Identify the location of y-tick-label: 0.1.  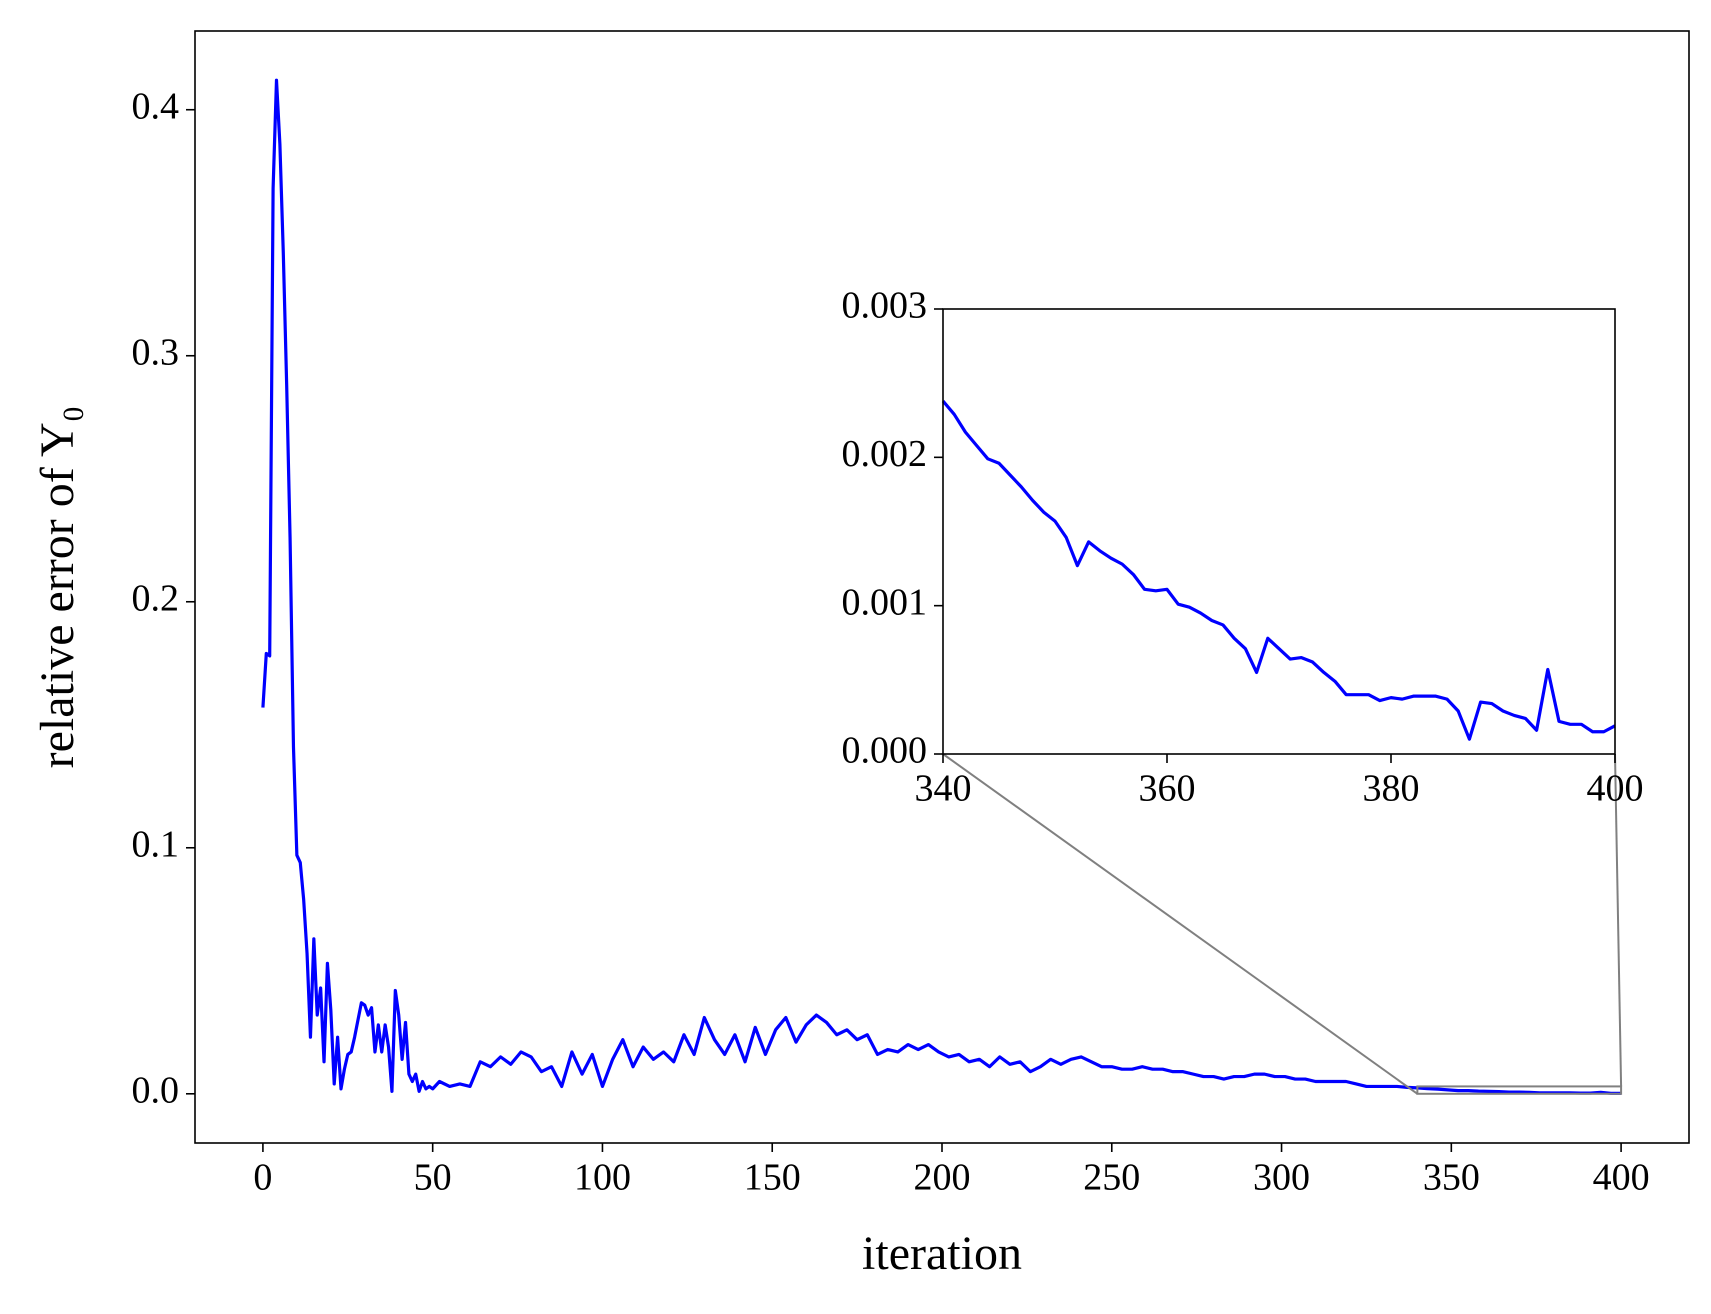
(156, 844).